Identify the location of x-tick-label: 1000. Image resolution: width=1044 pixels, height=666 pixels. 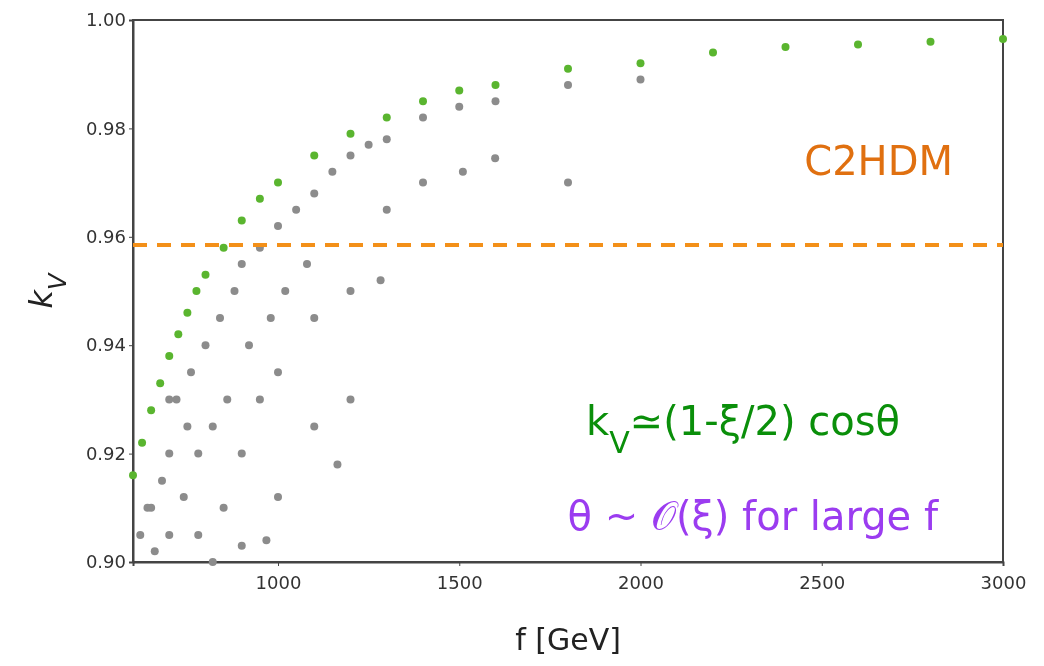
(278, 582).